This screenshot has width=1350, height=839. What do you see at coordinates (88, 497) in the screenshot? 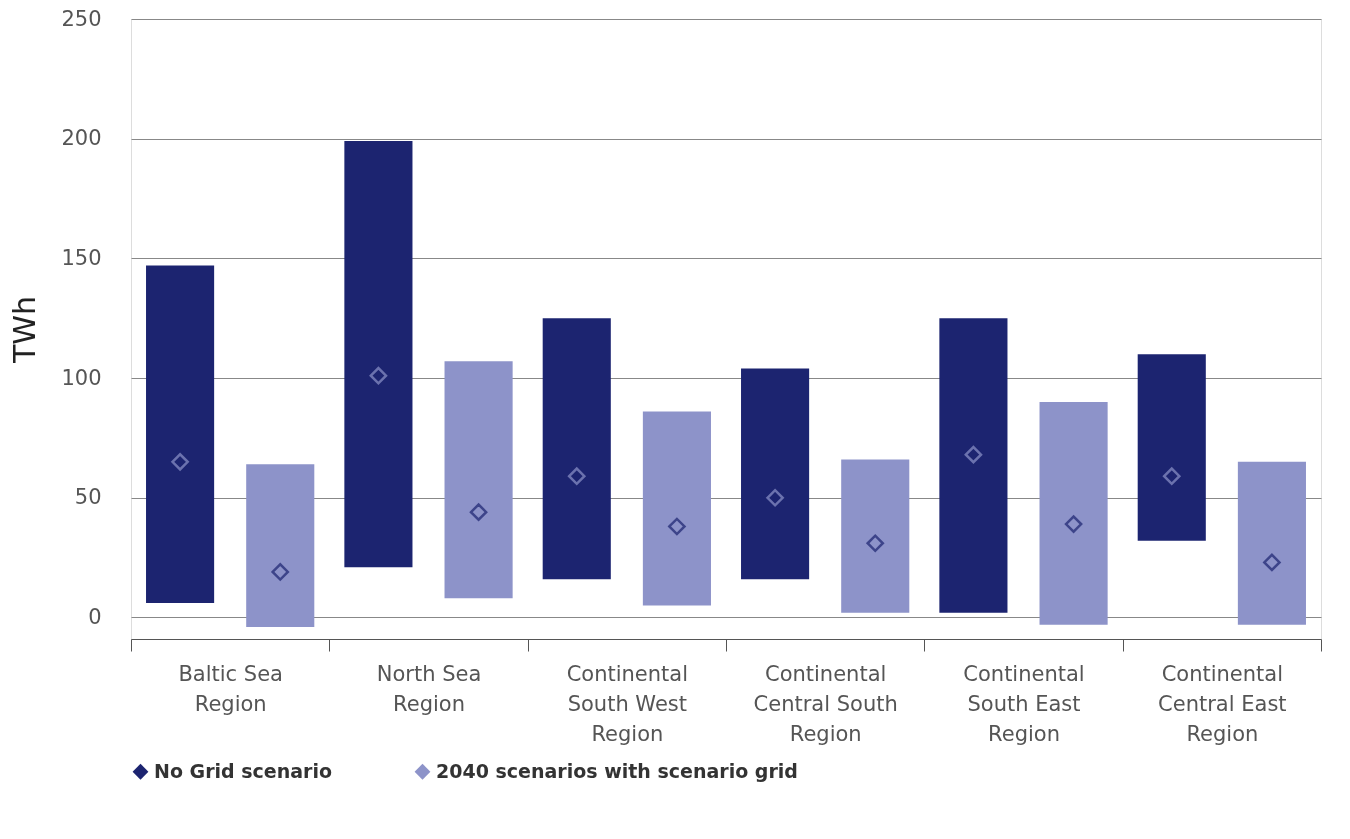
I see `y-tick-label: 50` at bounding box center [88, 497].